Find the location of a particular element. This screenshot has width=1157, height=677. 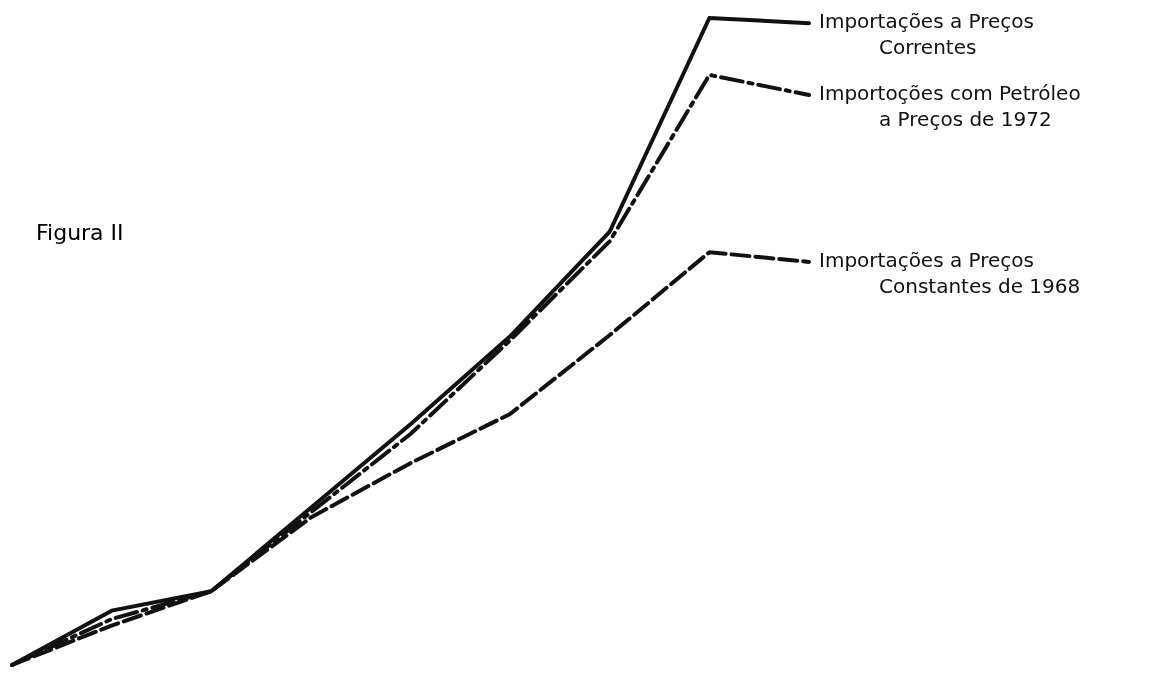

series-label: Importoções com Petróleo a Preços de 1972 is located at coordinates (950, 105).